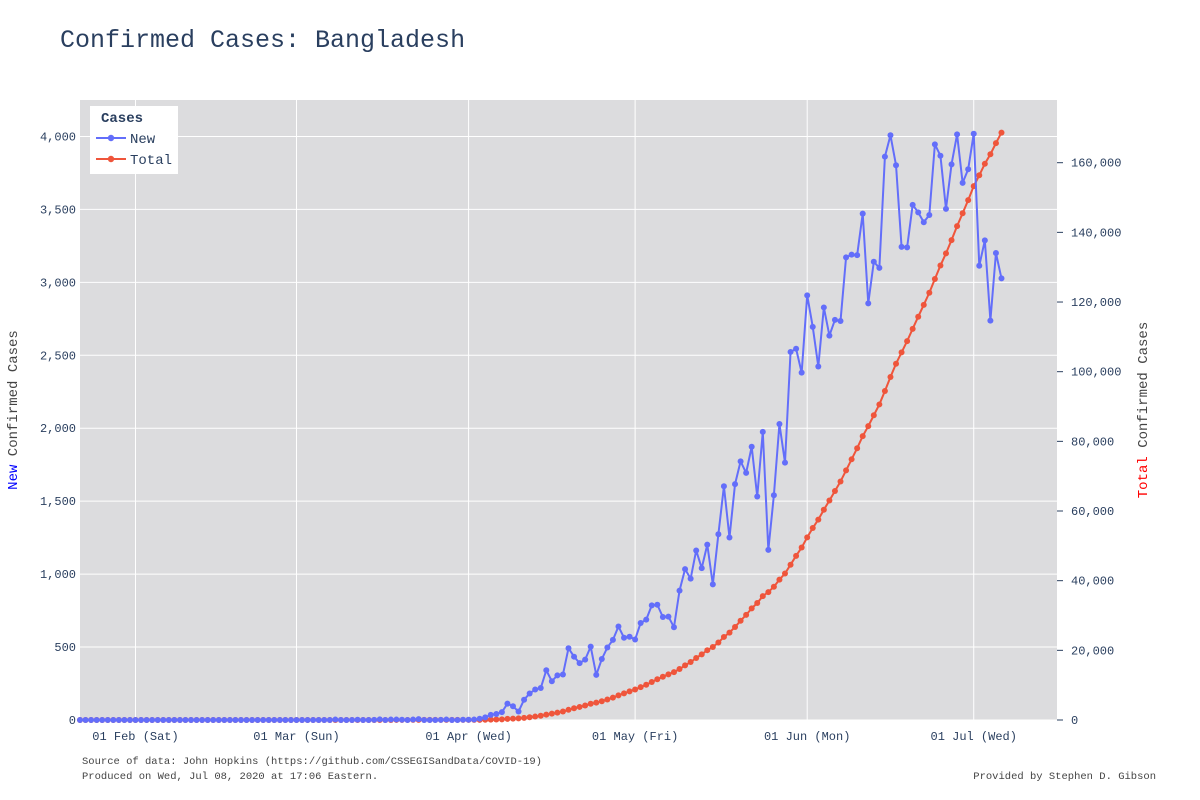 This screenshot has width=1200, height=800. I want to click on left-tick-label: 4,000, so click(58, 137).